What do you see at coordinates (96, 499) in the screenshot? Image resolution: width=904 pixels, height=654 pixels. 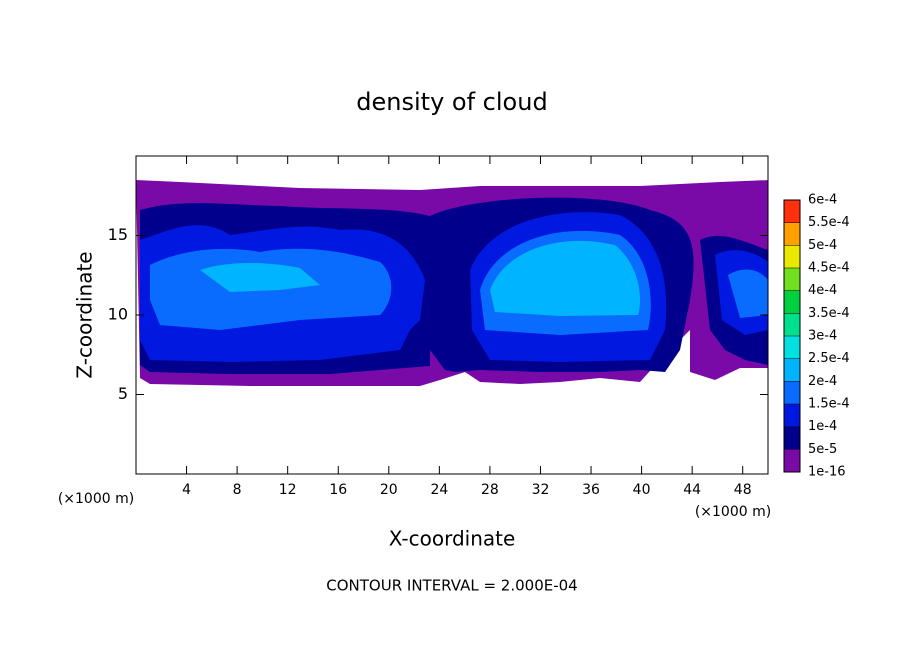 I see `y-unit: (×1000 m)` at bounding box center [96, 499].